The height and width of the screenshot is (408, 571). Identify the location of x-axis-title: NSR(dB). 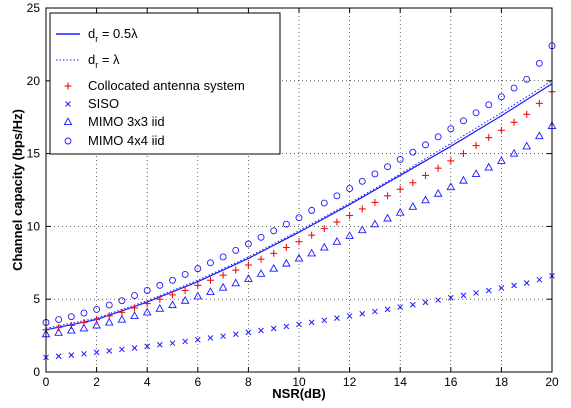
(298, 393).